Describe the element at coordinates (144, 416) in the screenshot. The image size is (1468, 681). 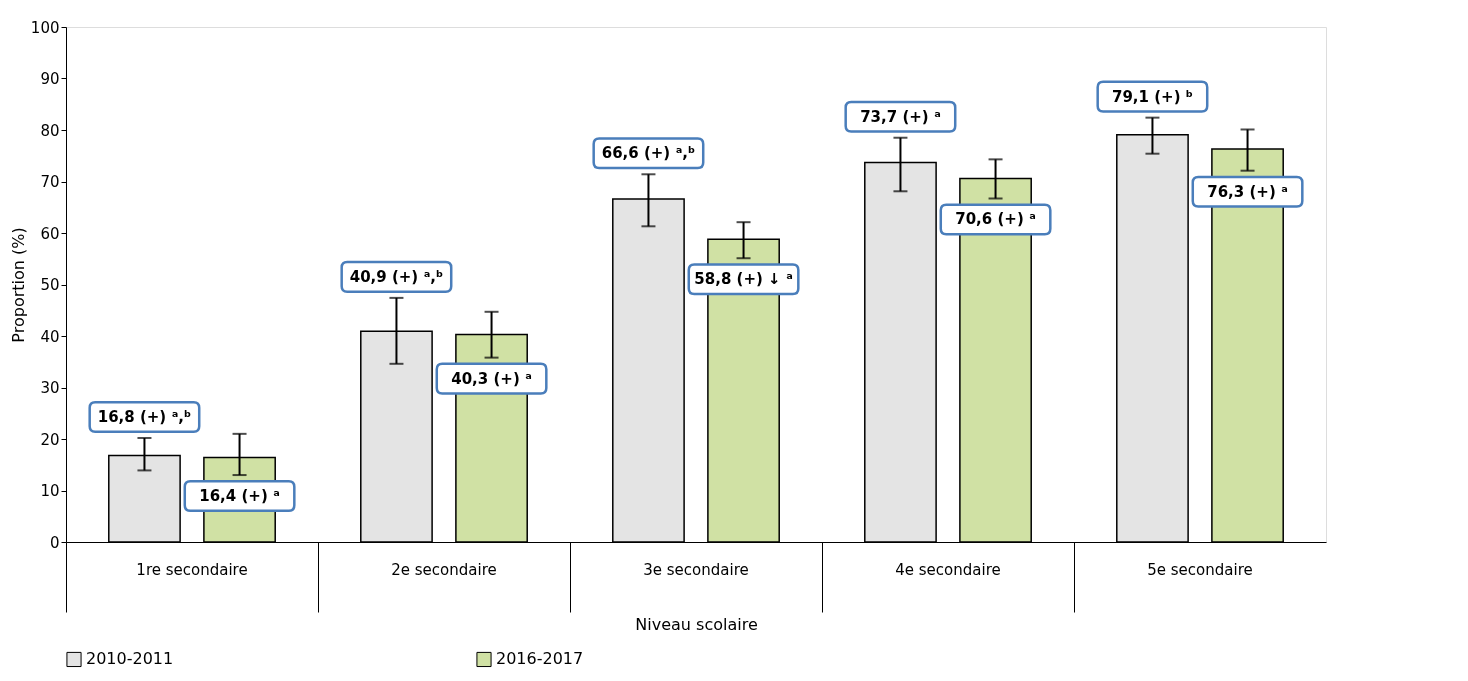
I see `data-label: 16,8 (+) ᵃ,ᵇ` at that location.